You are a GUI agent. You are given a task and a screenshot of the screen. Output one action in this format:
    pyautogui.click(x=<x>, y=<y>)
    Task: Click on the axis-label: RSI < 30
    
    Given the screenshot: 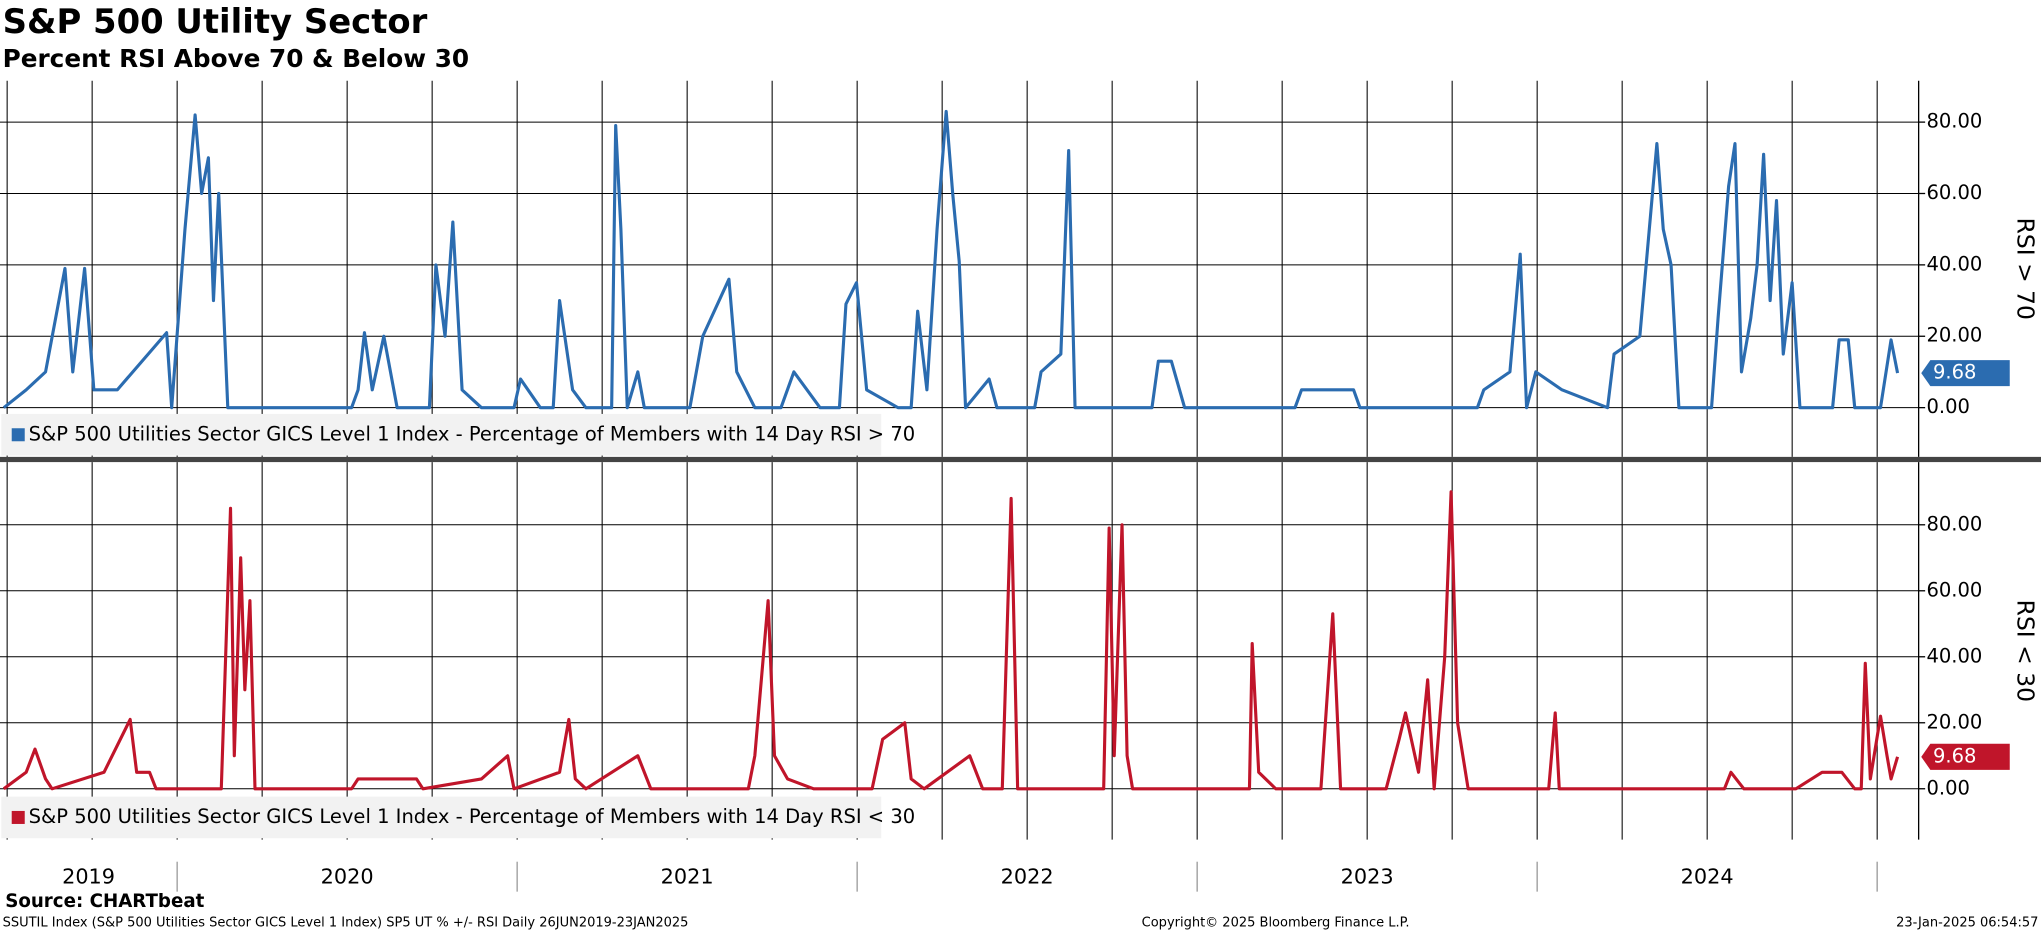 What is the action you would take?
    pyautogui.click(x=2026, y=651)
    